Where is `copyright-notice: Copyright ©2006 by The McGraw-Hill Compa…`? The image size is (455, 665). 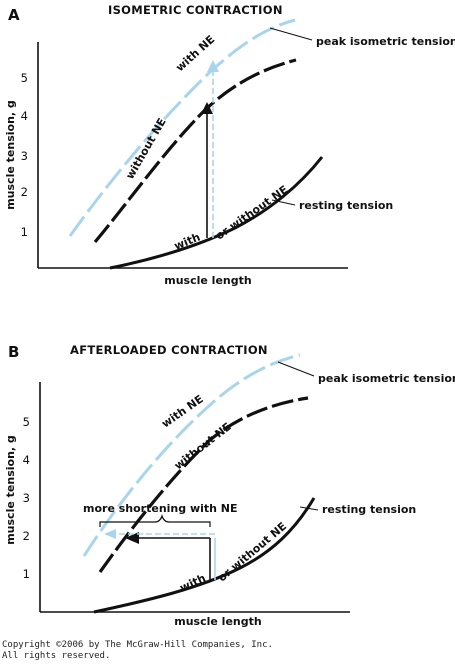
copyright-notice: Copyright ©2006 by The McGraw-Hill Compa… is located at coordinates (137, 651).